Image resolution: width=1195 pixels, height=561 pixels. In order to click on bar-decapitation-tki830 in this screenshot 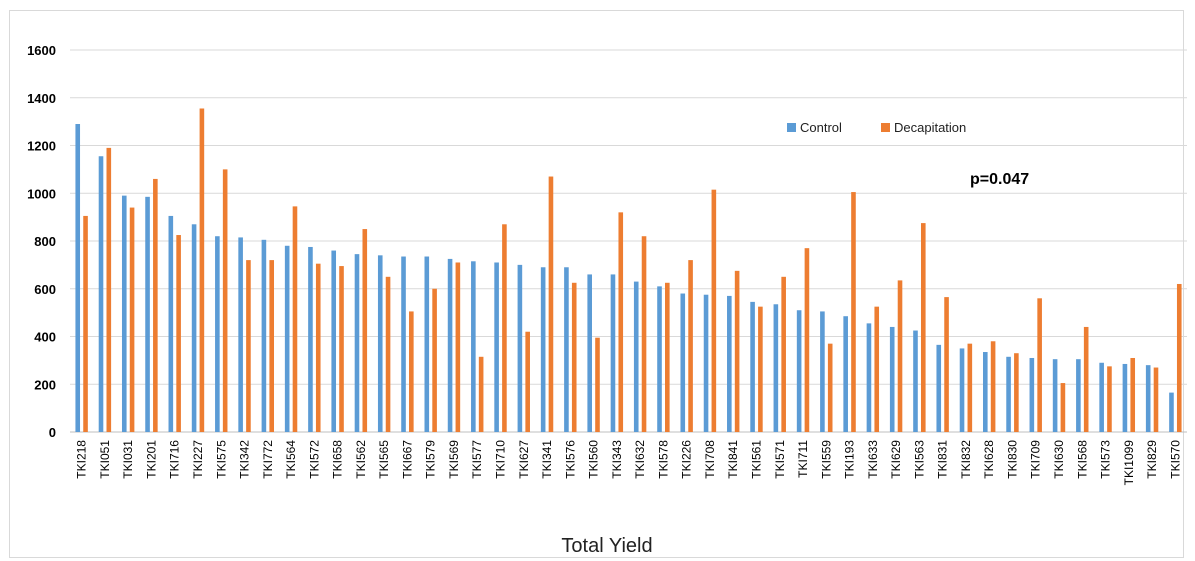, I will do `click(1016, 392)`.